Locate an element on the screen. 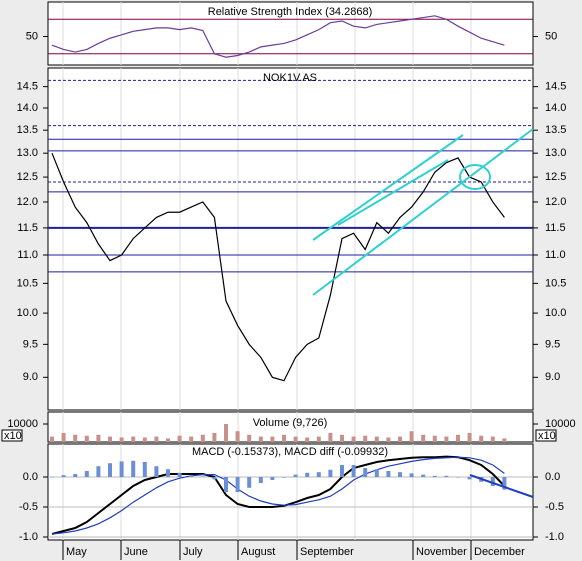 This screenshot has width=582, height=561. highlight-circle is located at coordinates (475, 177).